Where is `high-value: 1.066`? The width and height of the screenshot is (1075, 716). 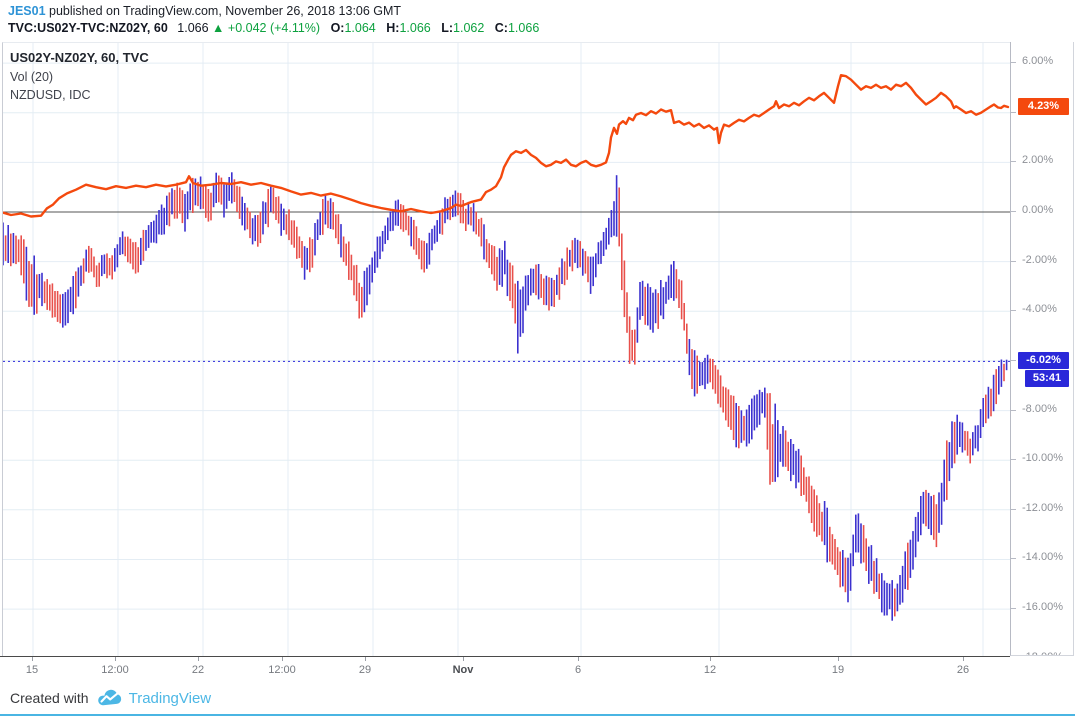
high-value: 1.066 is located at coordinates (415, 28).